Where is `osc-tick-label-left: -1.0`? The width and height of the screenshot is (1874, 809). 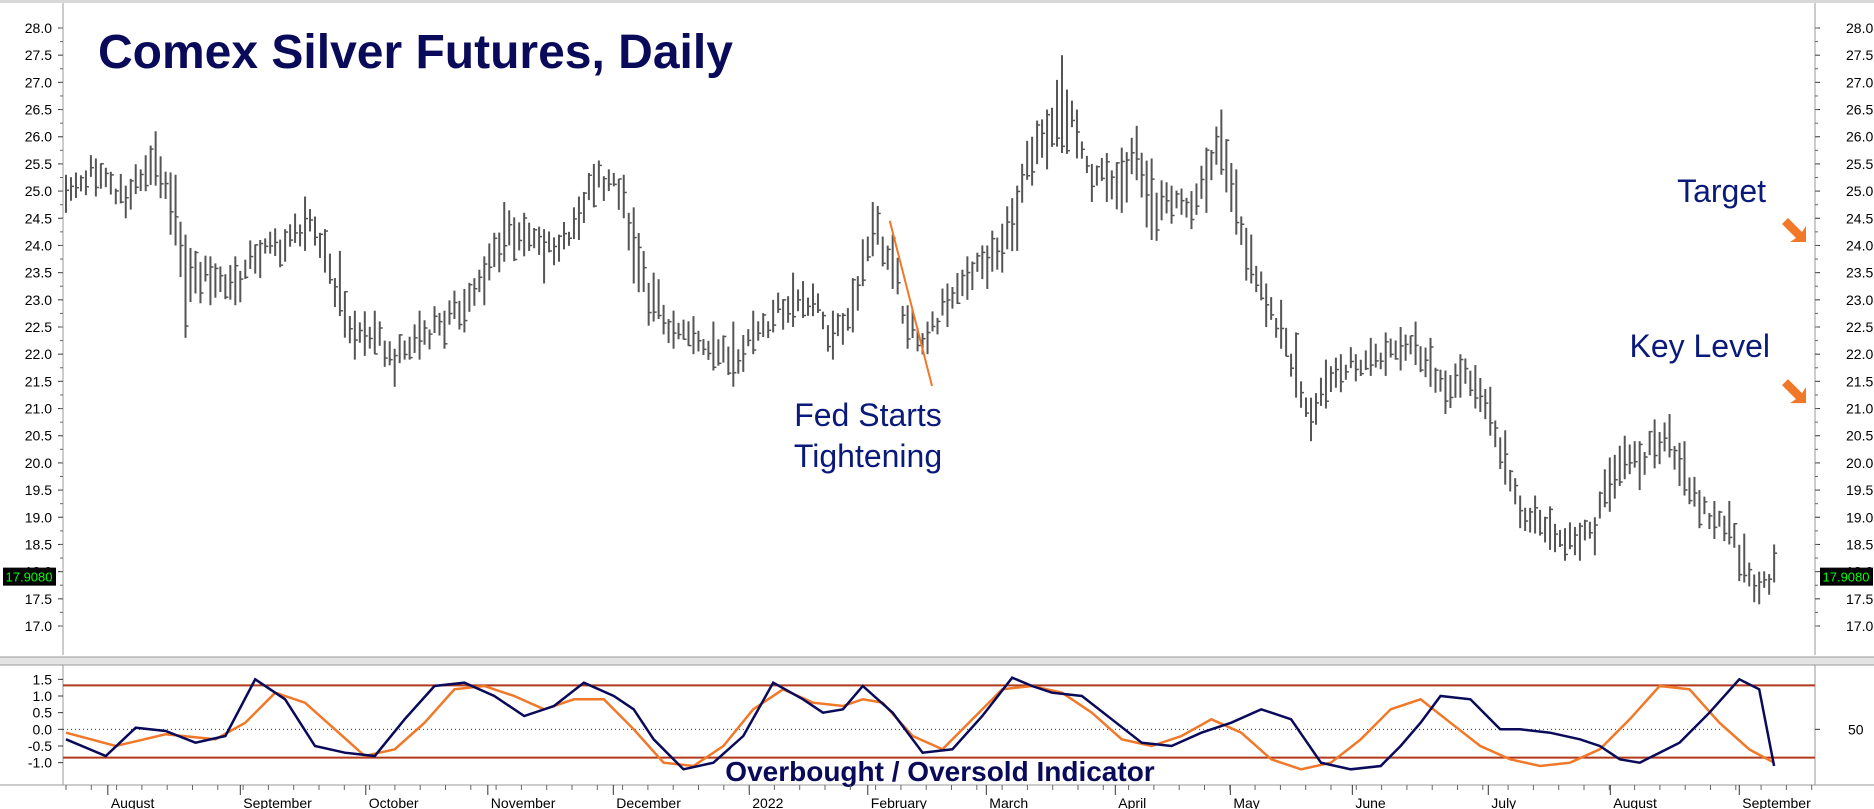 osc-tick-label-left: -1.0 is located at coordinates (40, 763).